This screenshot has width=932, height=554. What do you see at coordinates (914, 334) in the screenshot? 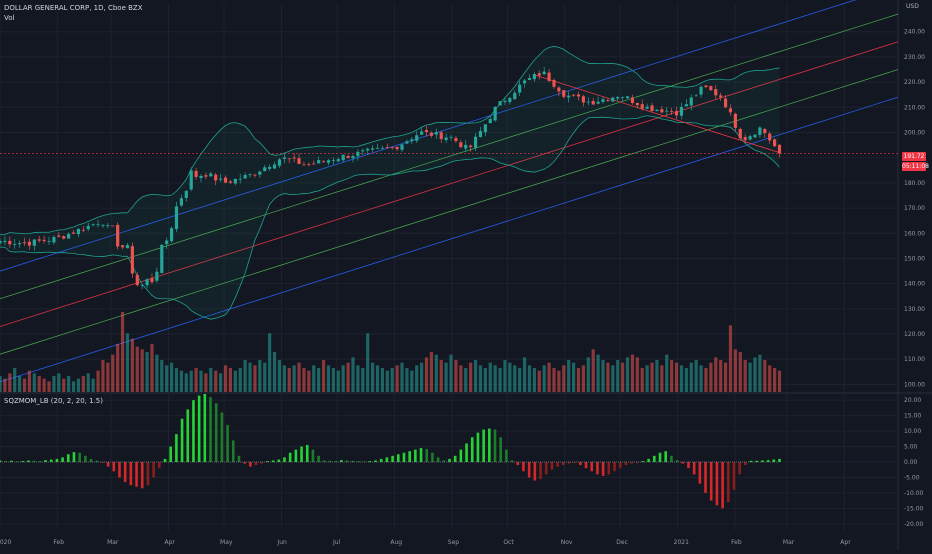
I see `price-tick-label: 120.00` at bounding box center [914, 334].